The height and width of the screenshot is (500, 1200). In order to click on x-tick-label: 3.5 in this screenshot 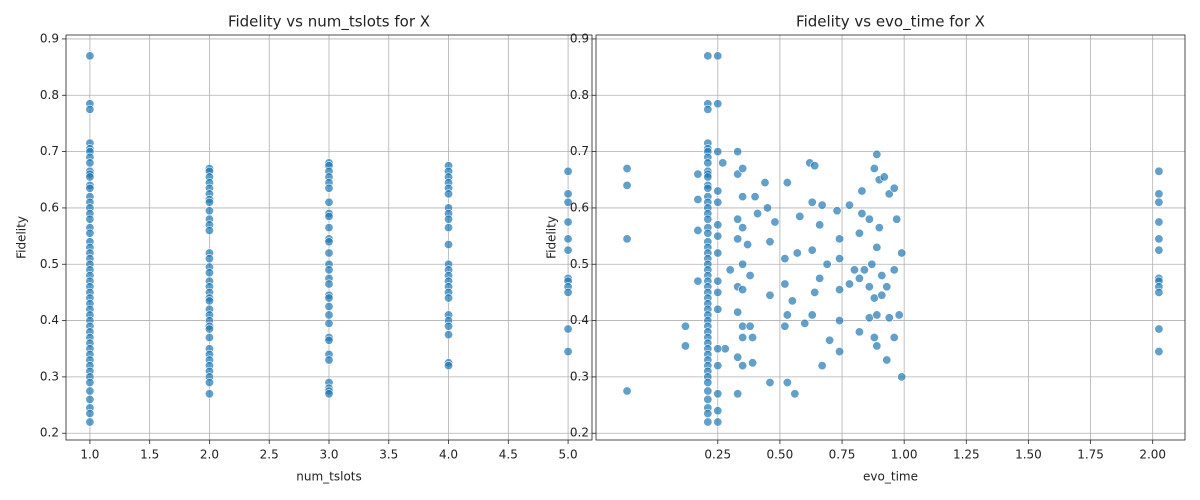, I will do `click(388, 455)`.